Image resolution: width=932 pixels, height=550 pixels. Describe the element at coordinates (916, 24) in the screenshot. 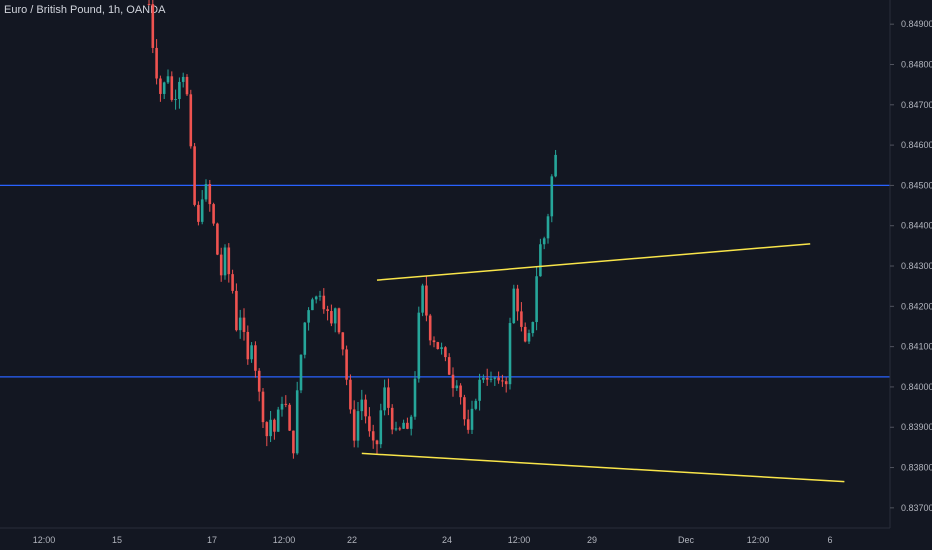

I see `price-tick-label: 0.84900` at that location.